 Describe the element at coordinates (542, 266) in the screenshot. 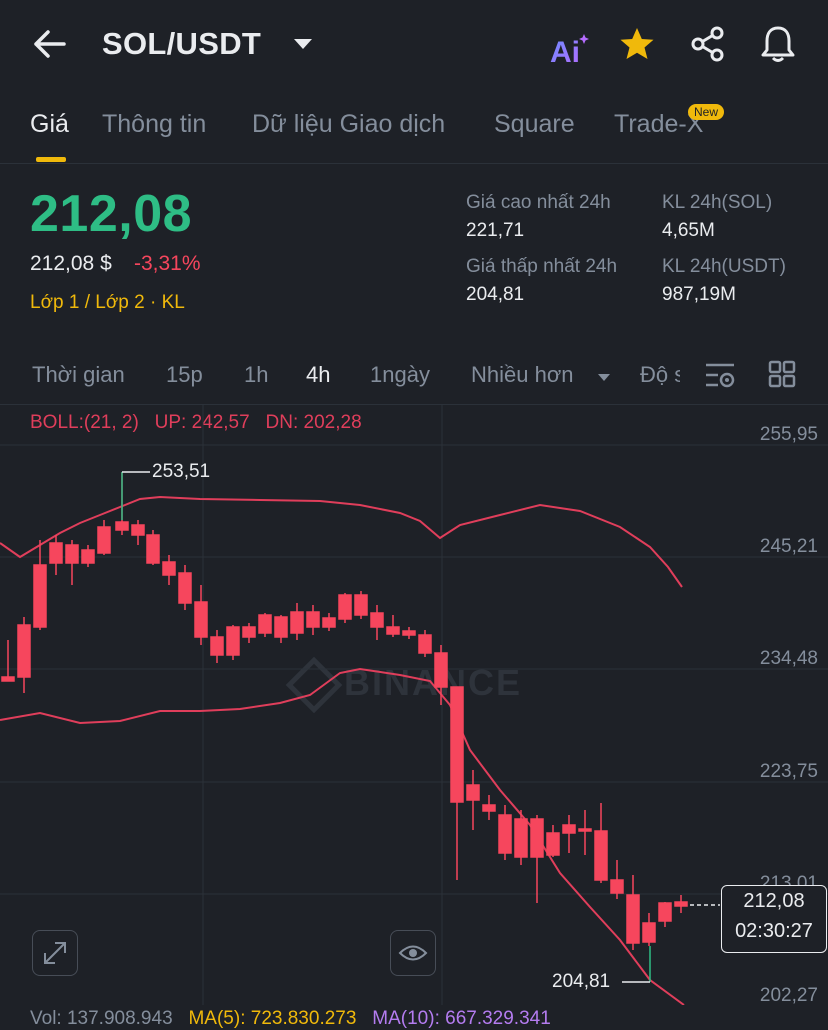

I see `low-24h-label: Giá thấp nhất 24h` at that location.